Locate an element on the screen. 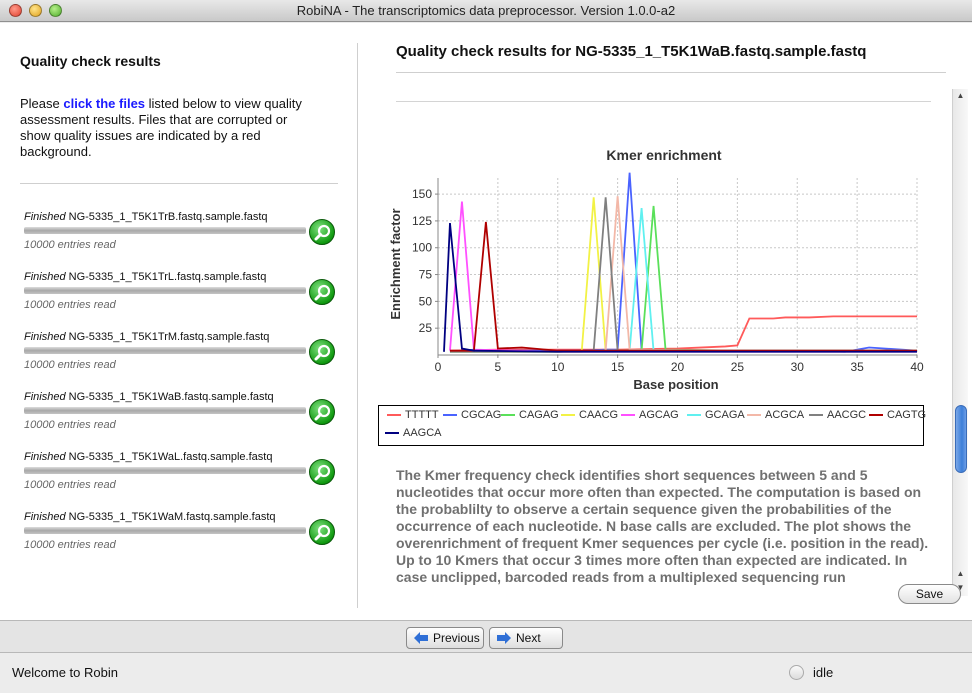 The height and width of the screenshot is (693, 972). legend-label: CGCAG is located at coordinates (481, 415).